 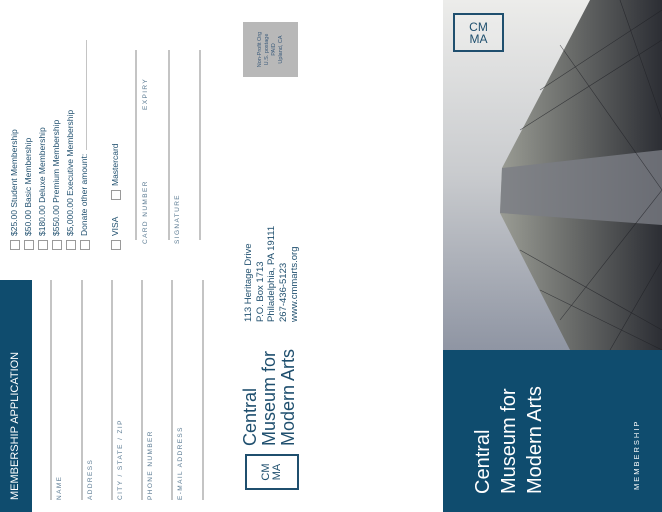 What do you see at coordinates (280, 49) in the screenshot?
I see `postage-text: Upland, CA` at bounding box center [280, 49].